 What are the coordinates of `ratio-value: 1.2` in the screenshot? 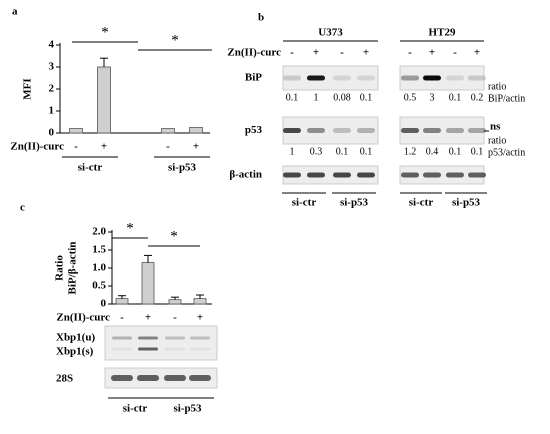 It's located at (410, 151).